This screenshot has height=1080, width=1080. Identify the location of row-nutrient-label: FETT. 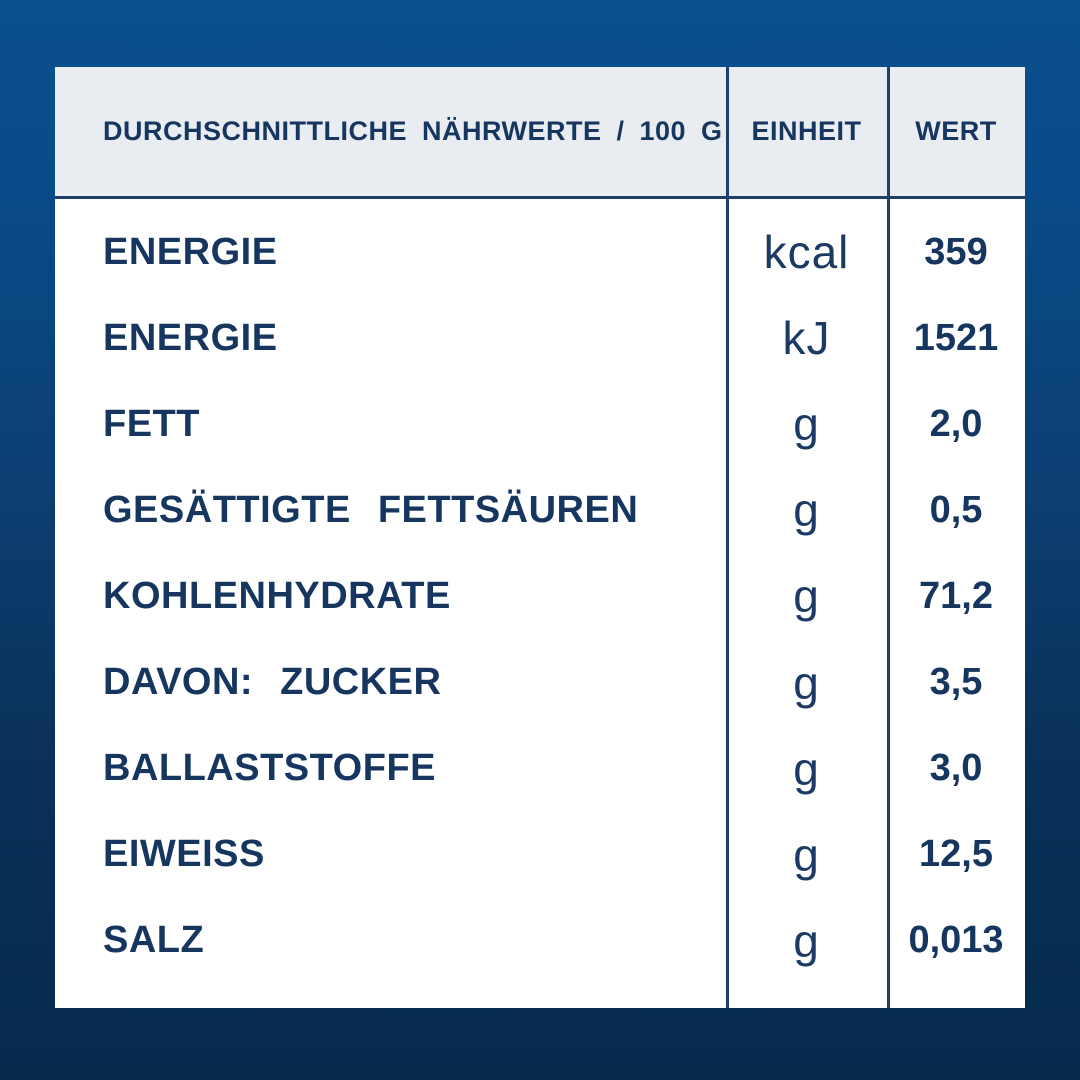
(151, 423).